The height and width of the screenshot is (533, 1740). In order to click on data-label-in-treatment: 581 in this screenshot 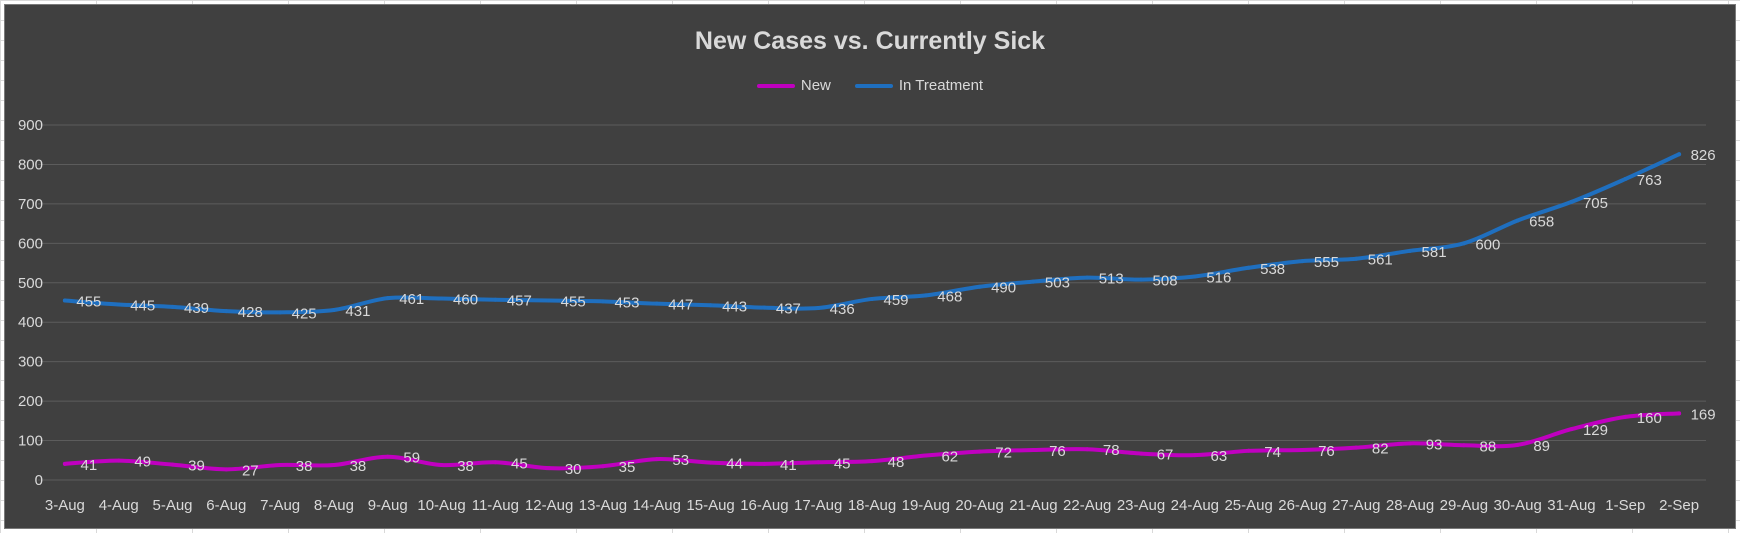, I will do `click(1434, 252)`.